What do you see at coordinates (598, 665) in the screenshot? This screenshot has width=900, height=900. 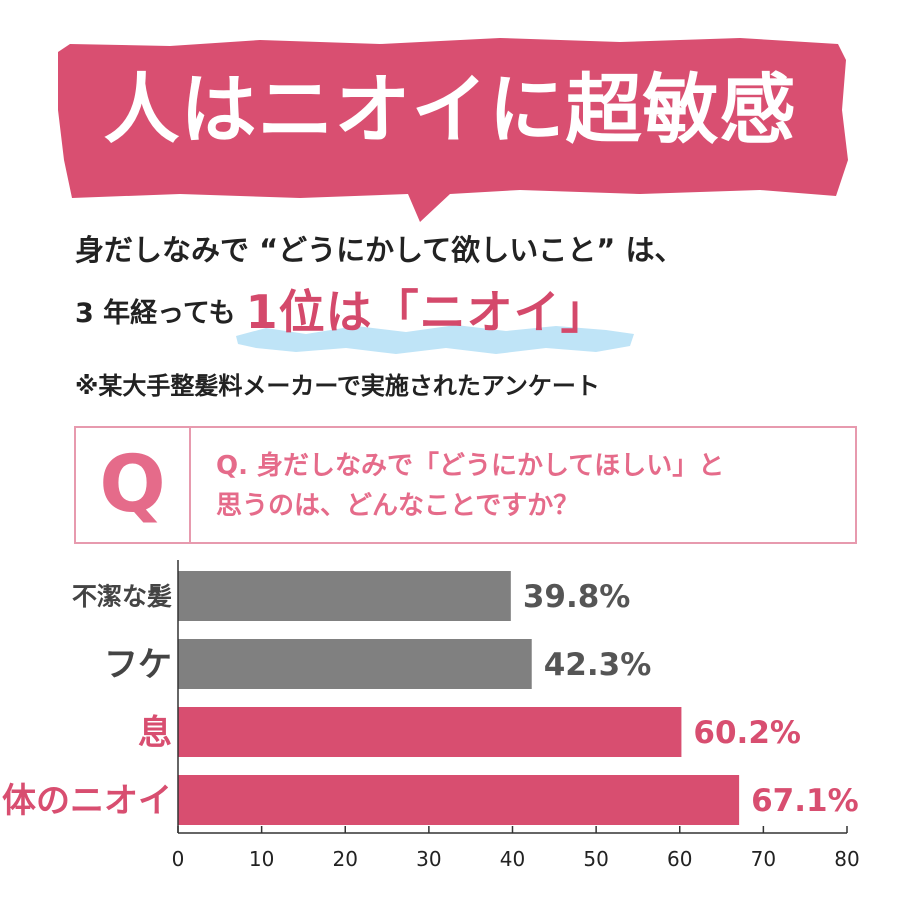 I see `value-label-1: 42.3%` at bounding box center [598, 665].